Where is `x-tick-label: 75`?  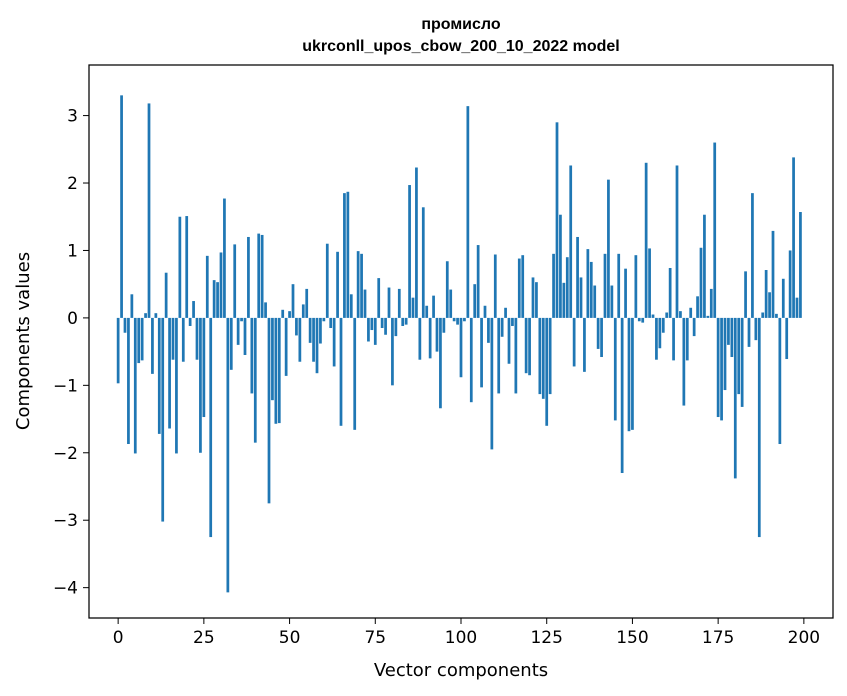 x-tick-label: 75 is located at coordinates (375, 638).